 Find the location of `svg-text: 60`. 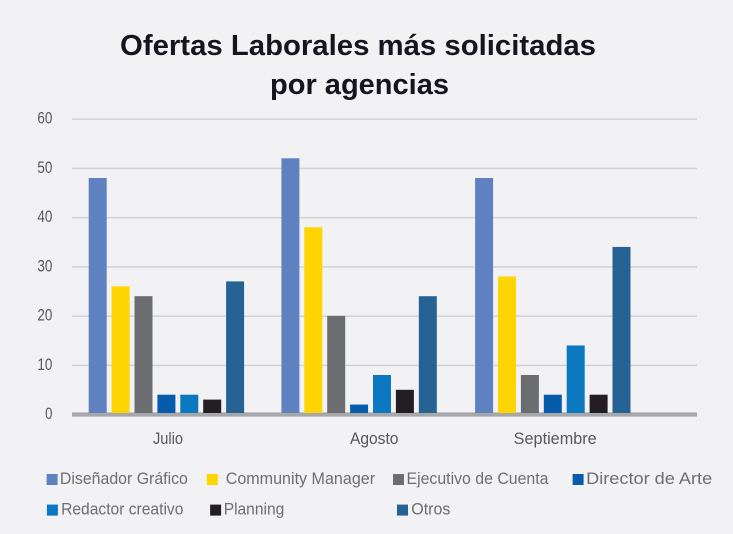

svg-text: 60 is located at coordinates (44, 119).